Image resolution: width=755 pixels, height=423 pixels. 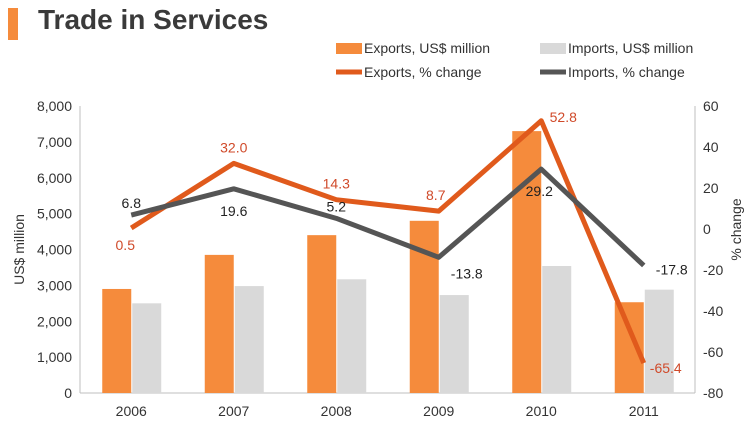 I want to click on x-tick-label: 2010, so click(x=541, y=411).